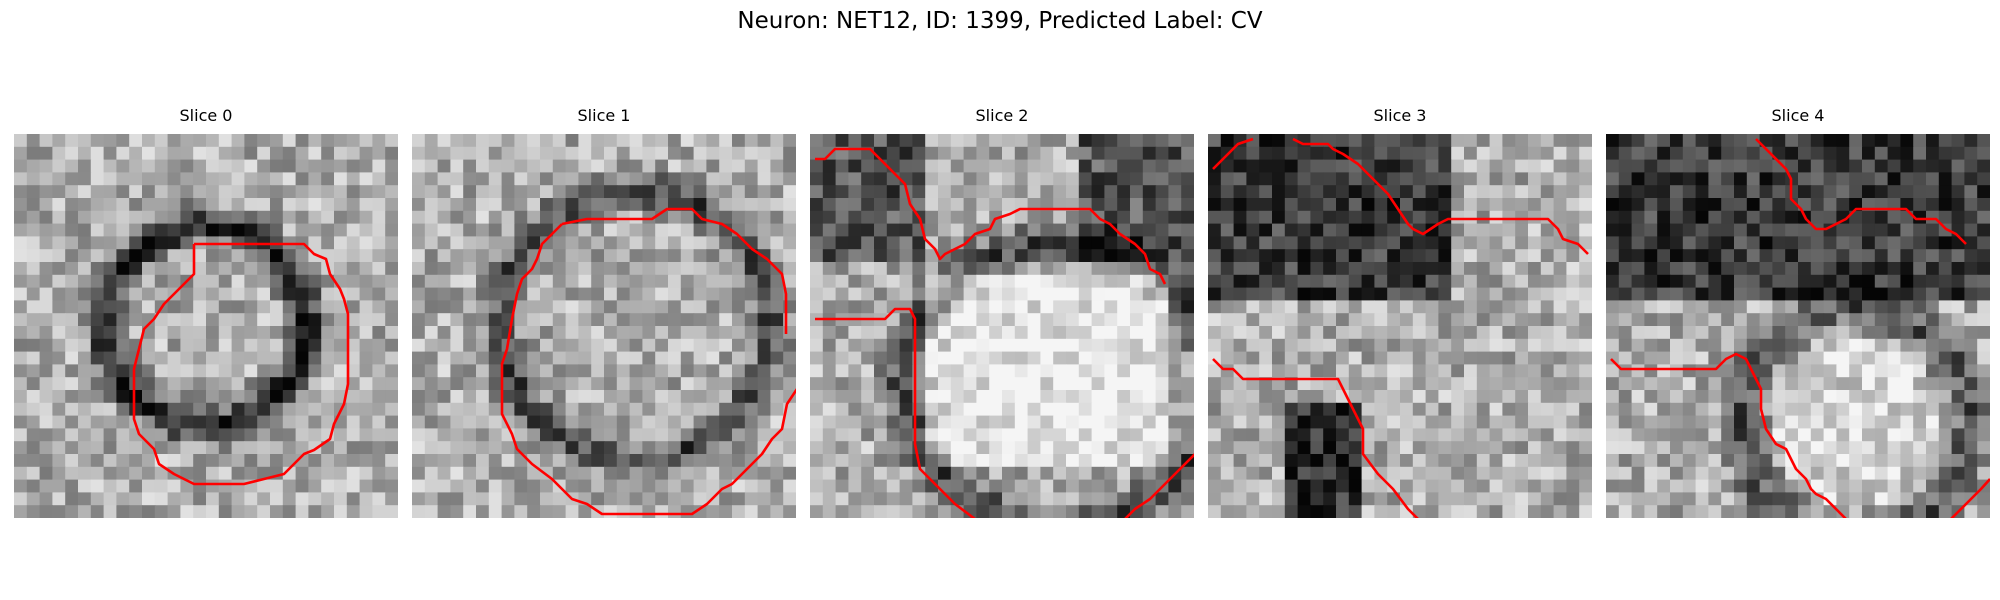  Describe the element at coordinates (1400, 115) in the screenshot. I see `slice-title: Slice 3` at that location.